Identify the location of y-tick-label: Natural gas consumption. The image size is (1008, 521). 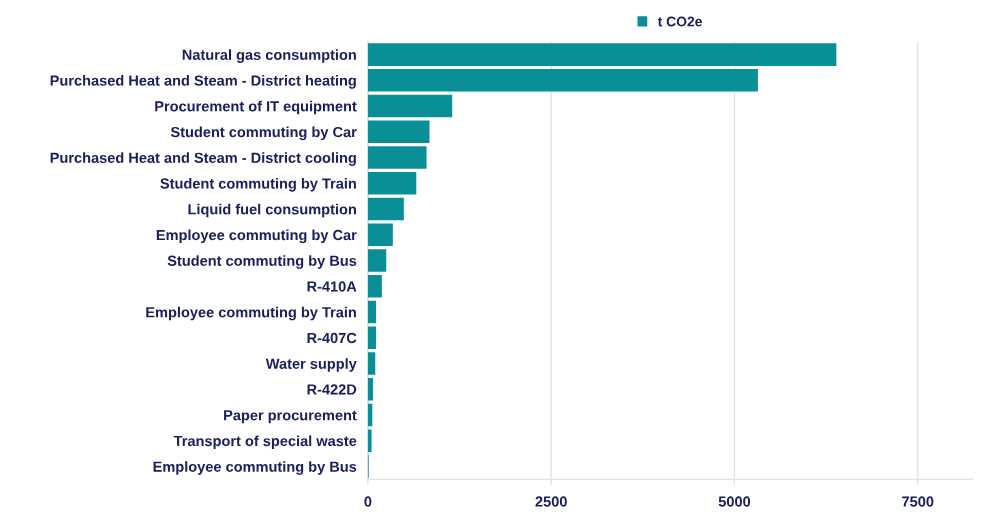
(269, 56).